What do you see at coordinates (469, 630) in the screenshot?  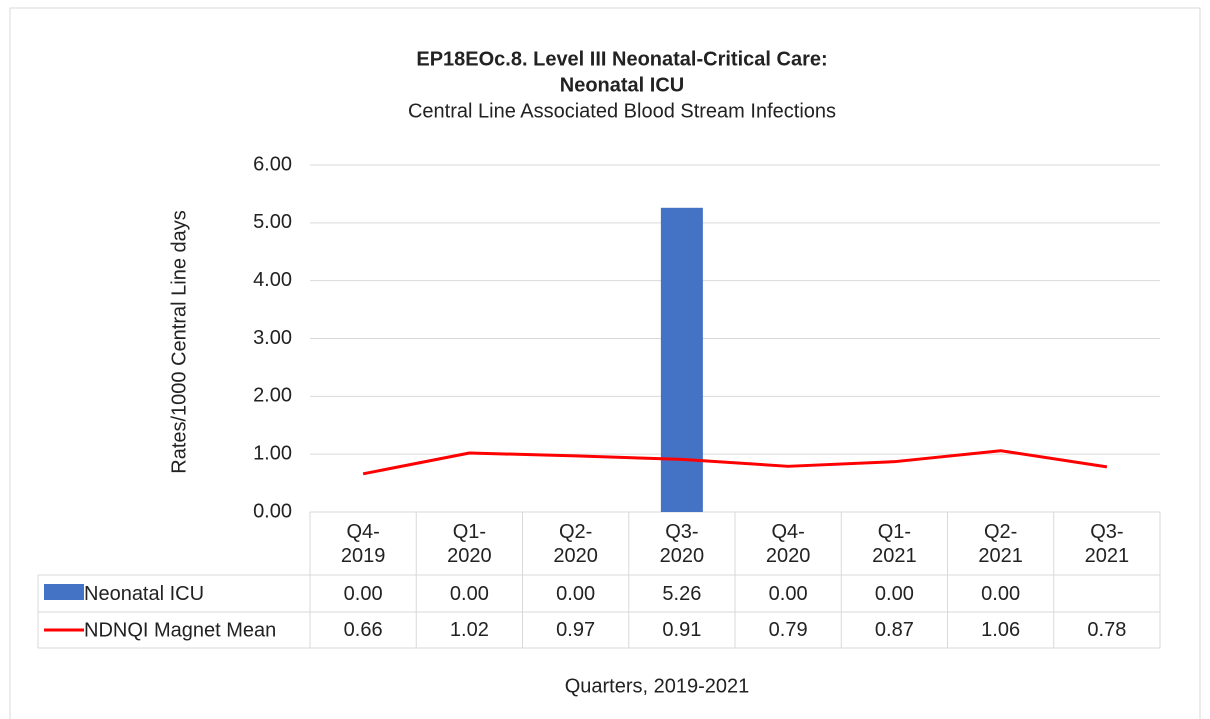 I see `table-value: 1.02` at bounding box center [469, 630].